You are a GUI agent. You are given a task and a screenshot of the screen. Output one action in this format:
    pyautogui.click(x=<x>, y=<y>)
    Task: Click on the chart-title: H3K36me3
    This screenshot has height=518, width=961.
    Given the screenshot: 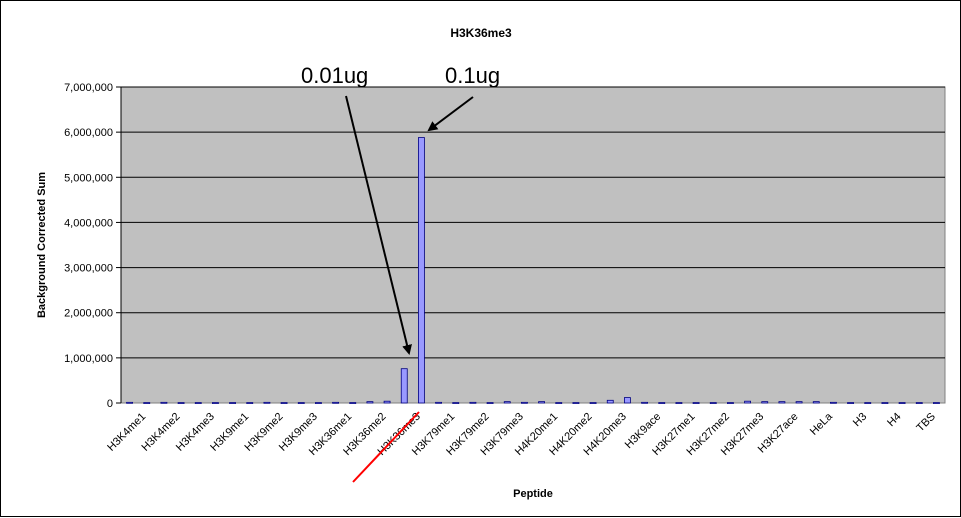 What is the action you would take?
    pyautogui.click(x=481, y=33)
    